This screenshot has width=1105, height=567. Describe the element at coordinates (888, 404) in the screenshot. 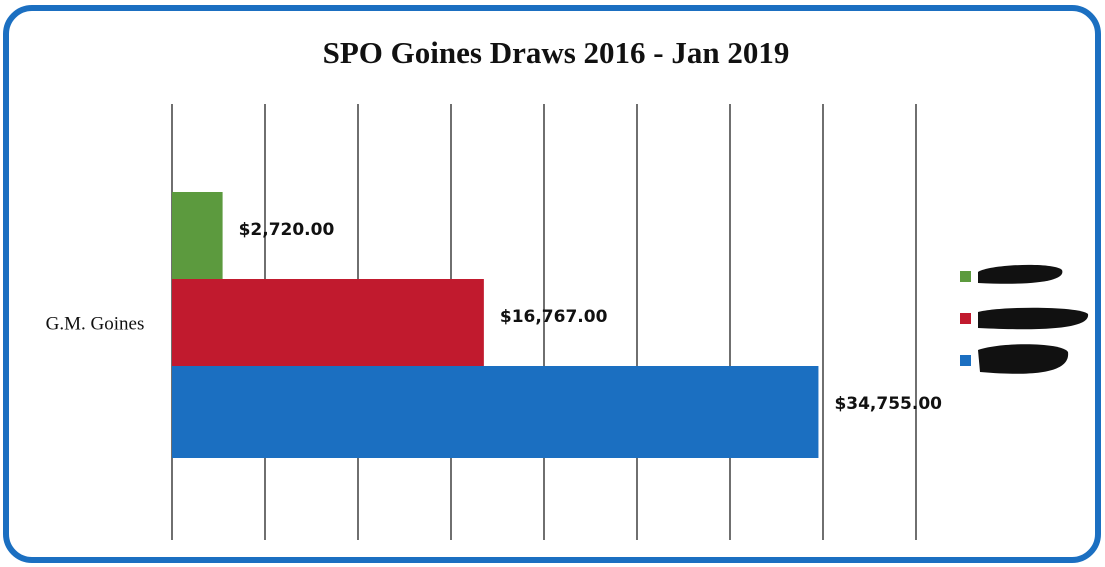

I see `value-label: $34,755.00` at that location.